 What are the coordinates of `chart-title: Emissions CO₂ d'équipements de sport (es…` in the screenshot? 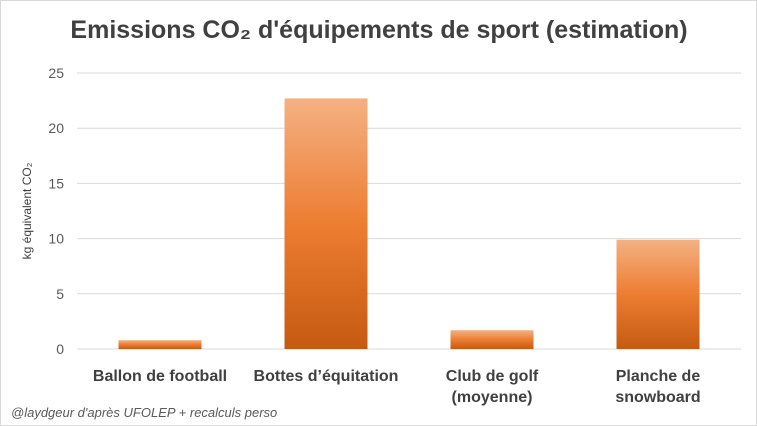 It's located at (378, 30).